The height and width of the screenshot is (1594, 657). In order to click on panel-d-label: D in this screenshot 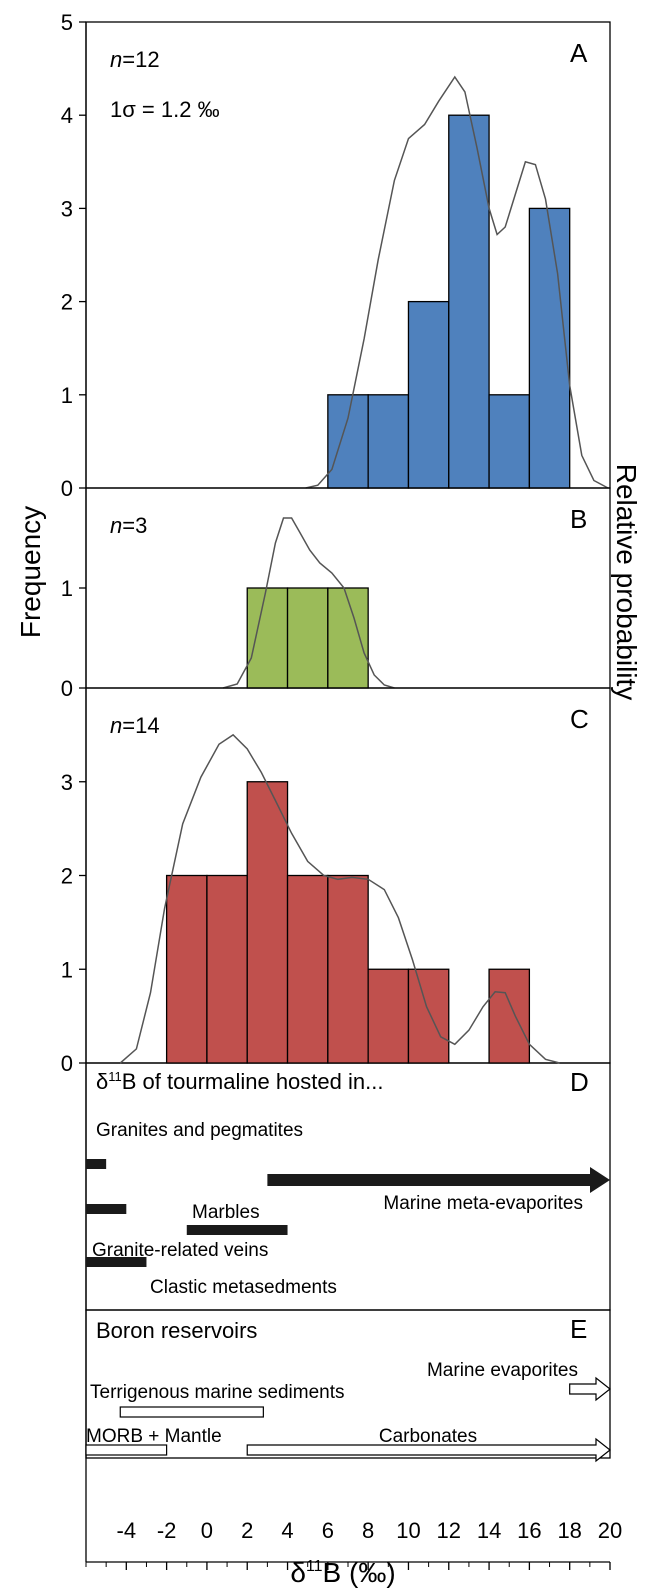, I will do `click(579, 1082)`.